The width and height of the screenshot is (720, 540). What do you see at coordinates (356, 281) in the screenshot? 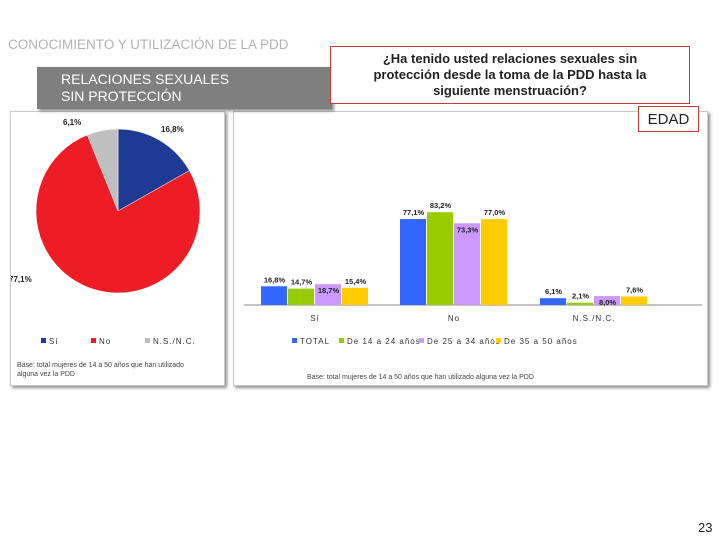
I see `bar-label-si-de-35-a-50-anos: 15,4%` at bounding box center [356, 281].